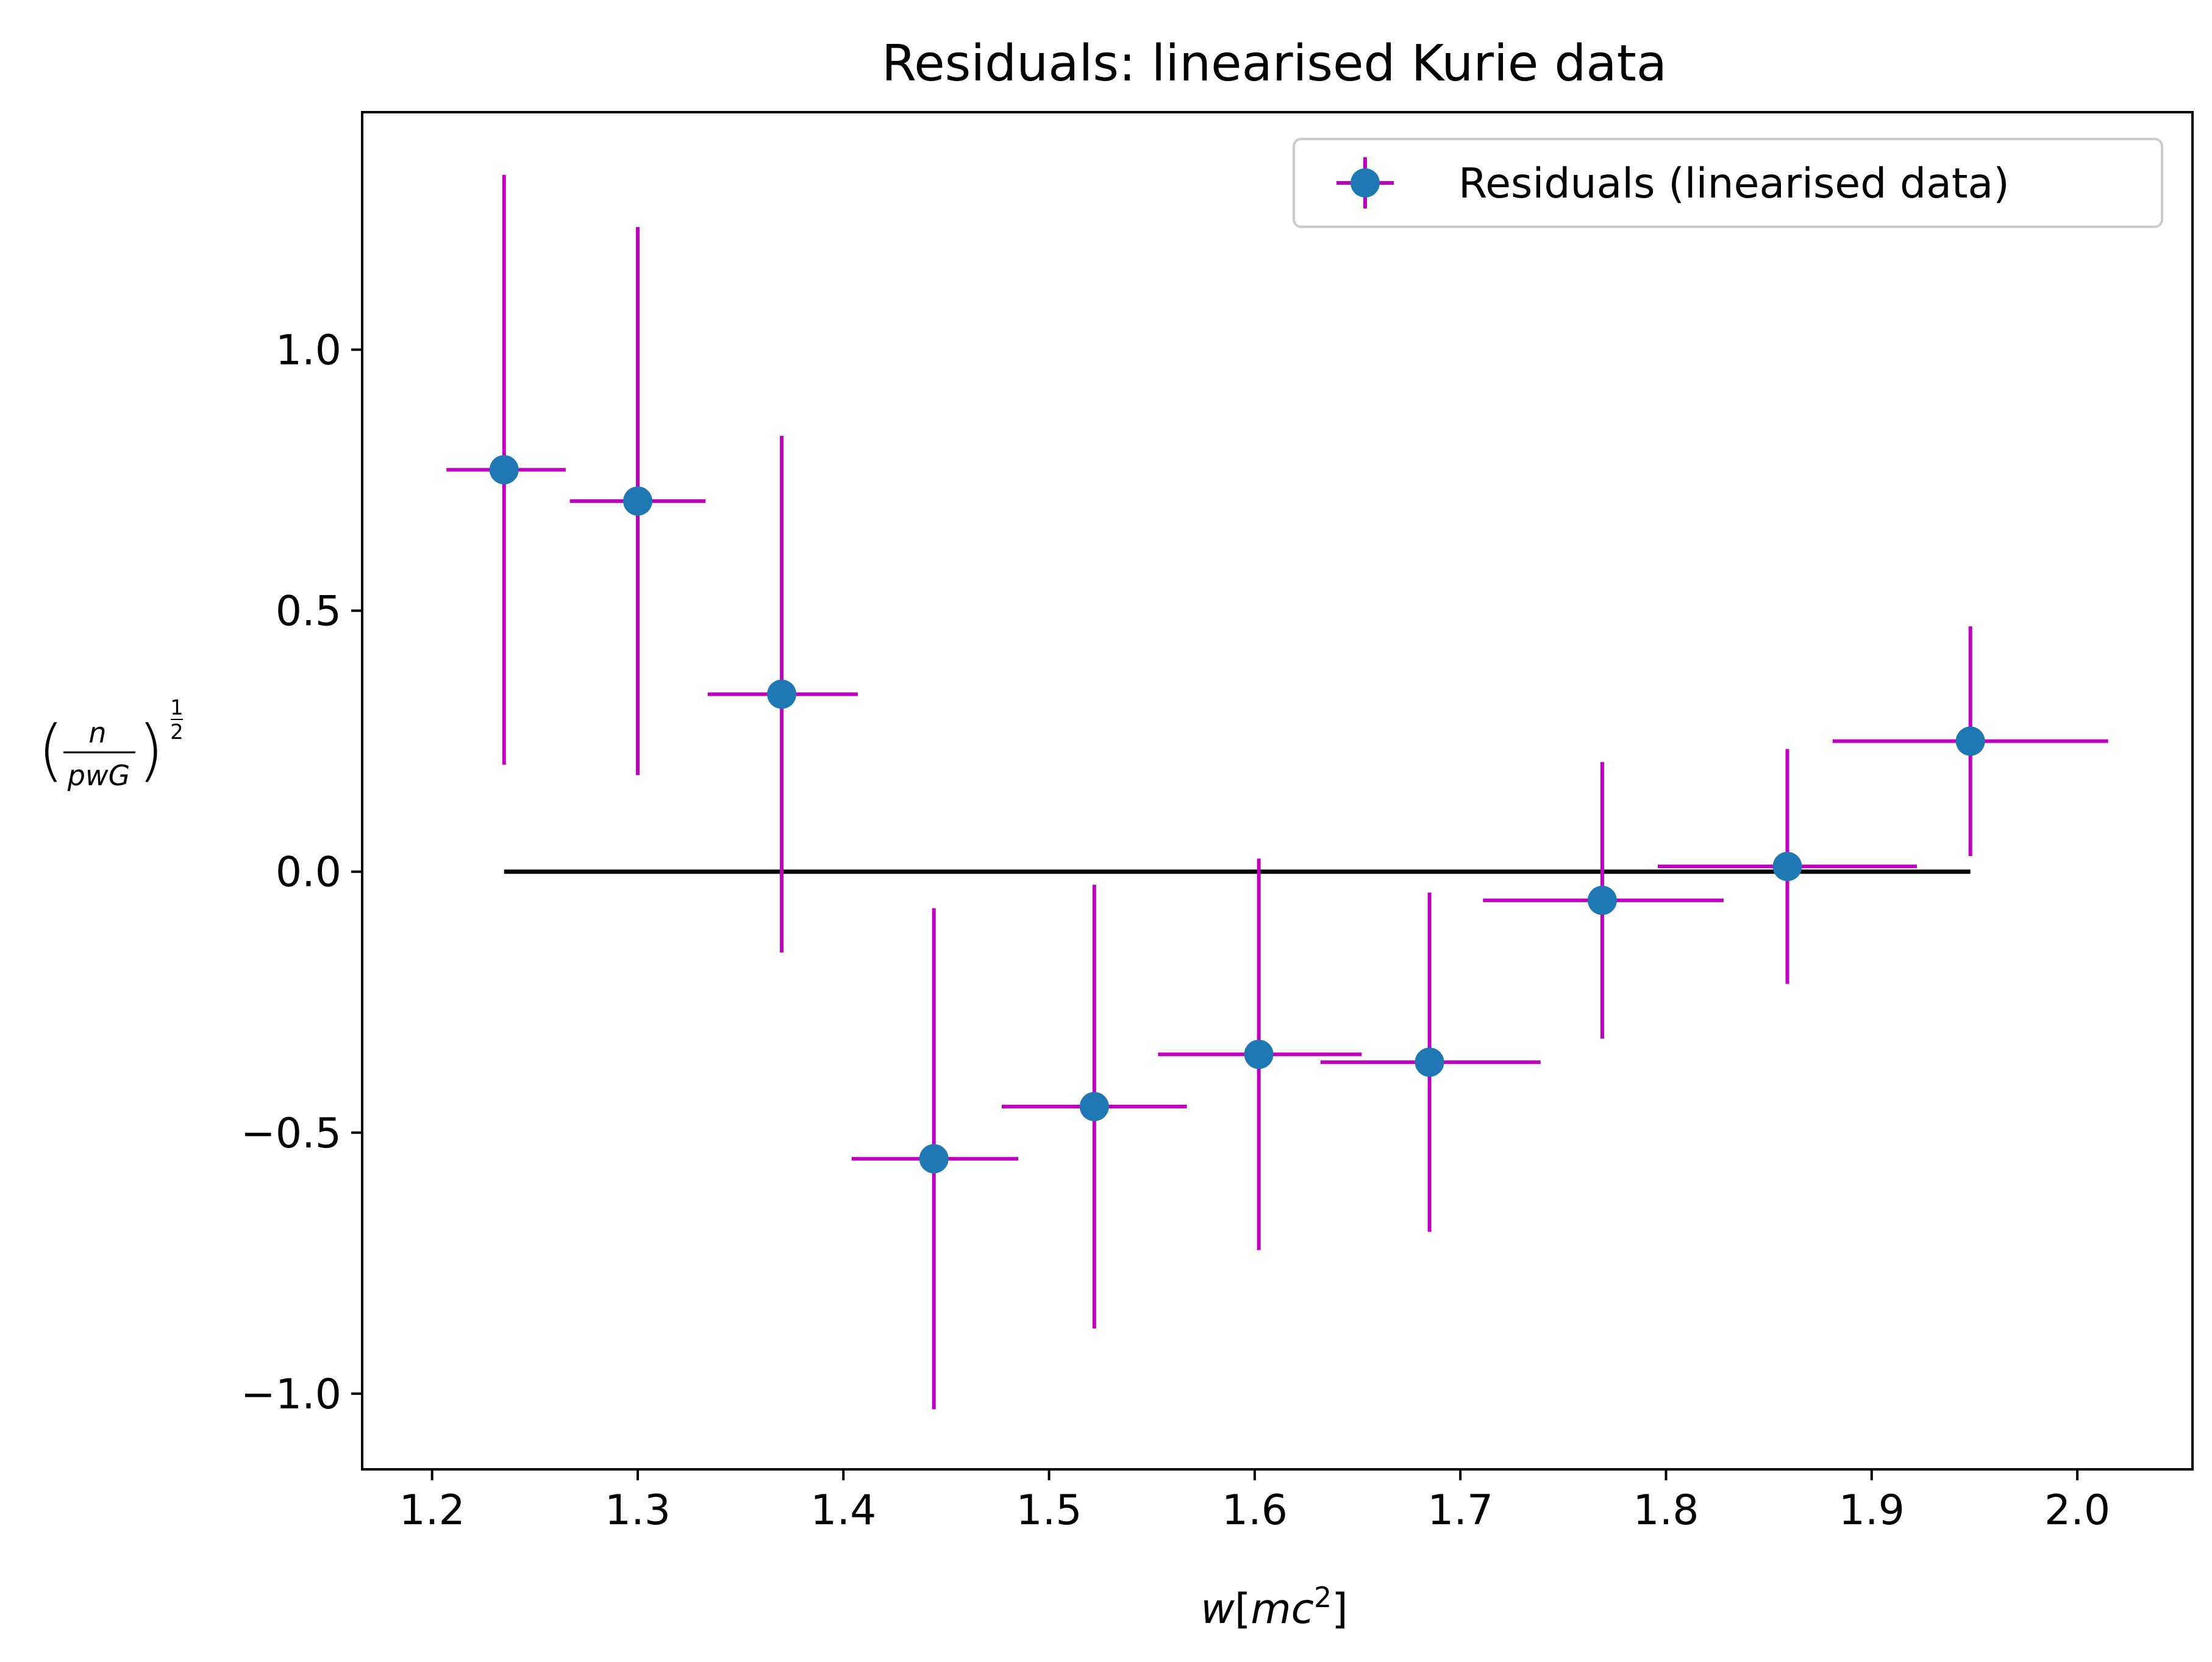 This screenshot has width=2212, height=1662. Describe the element at coordinates (97, 732) in the screenshot. I see `svg-text: n` at that location.